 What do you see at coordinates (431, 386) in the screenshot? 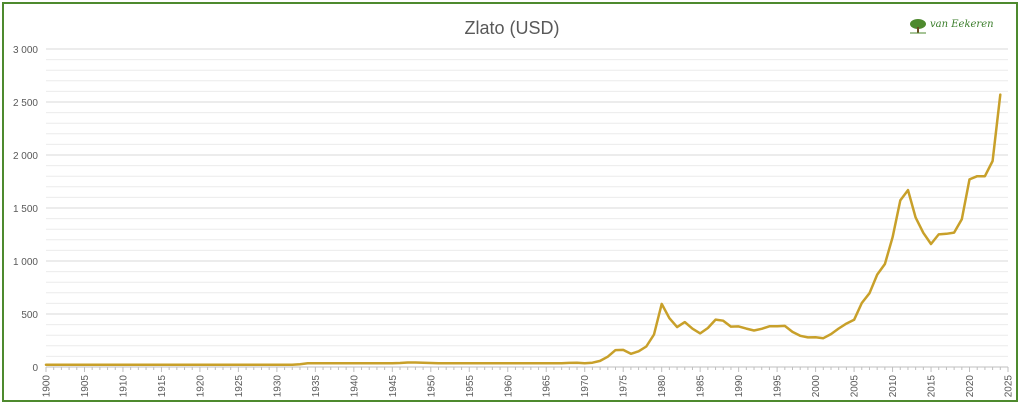
I see `x-tick-label: 1950` at bounding box center [431, 386].